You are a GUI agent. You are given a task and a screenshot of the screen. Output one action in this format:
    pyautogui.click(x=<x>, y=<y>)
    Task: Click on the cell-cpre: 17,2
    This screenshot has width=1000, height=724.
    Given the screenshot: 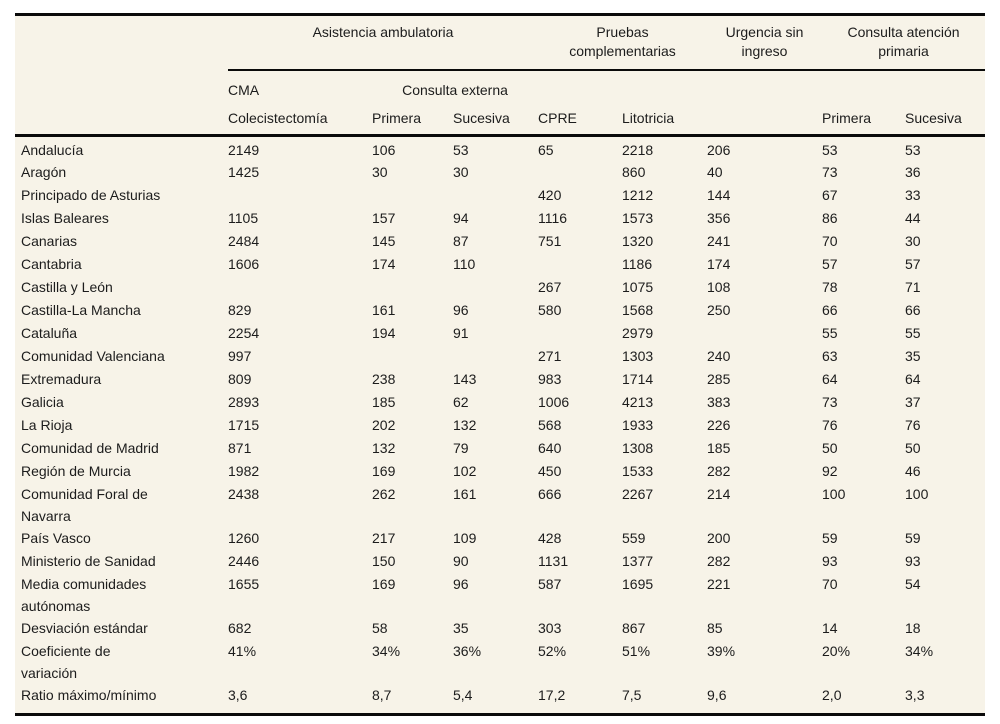 What is the action you would take?
    pyautogui.click(x=552, y=694)
    